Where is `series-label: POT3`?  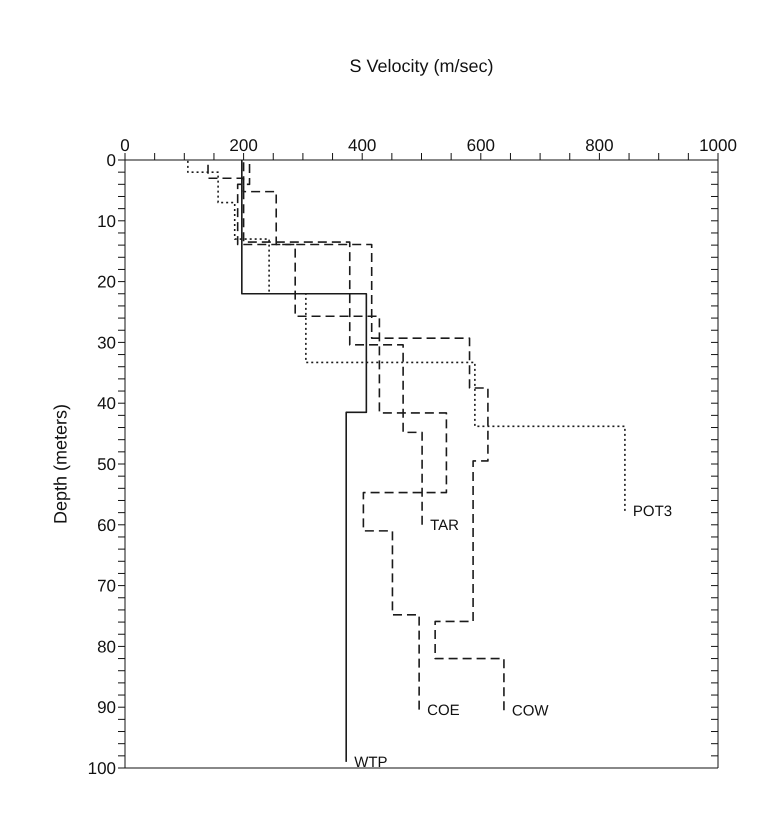
series-label: POT3 is located at coordinates (652, 511).